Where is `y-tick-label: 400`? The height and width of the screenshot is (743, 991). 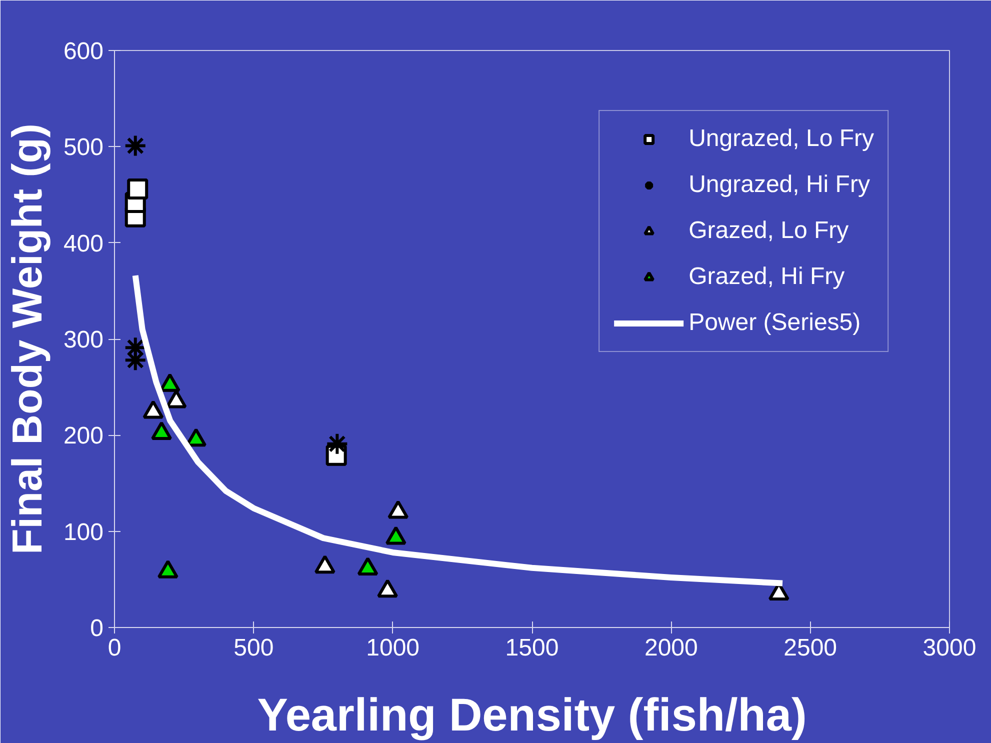
y-tick-label: 400 is located at coordinates (83, 244).